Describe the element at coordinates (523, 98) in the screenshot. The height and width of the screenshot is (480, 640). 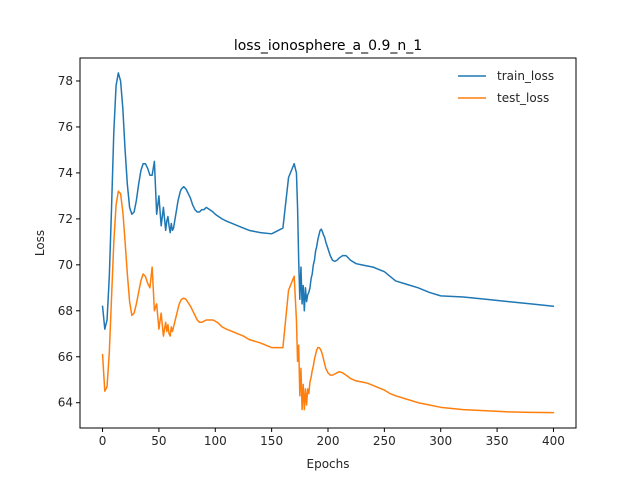
I see `legend-label-test-loss: test_loss` at that location.